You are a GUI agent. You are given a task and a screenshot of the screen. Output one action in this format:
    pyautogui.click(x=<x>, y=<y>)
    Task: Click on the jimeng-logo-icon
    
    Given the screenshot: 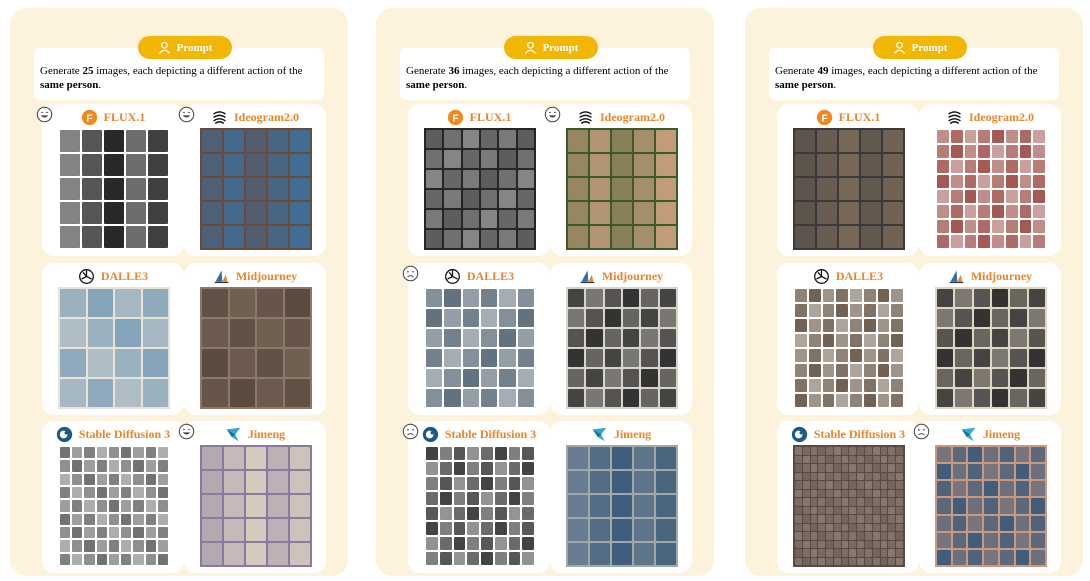 What is the action you would take?
    pyautogui.click(x=599, y=434)
    